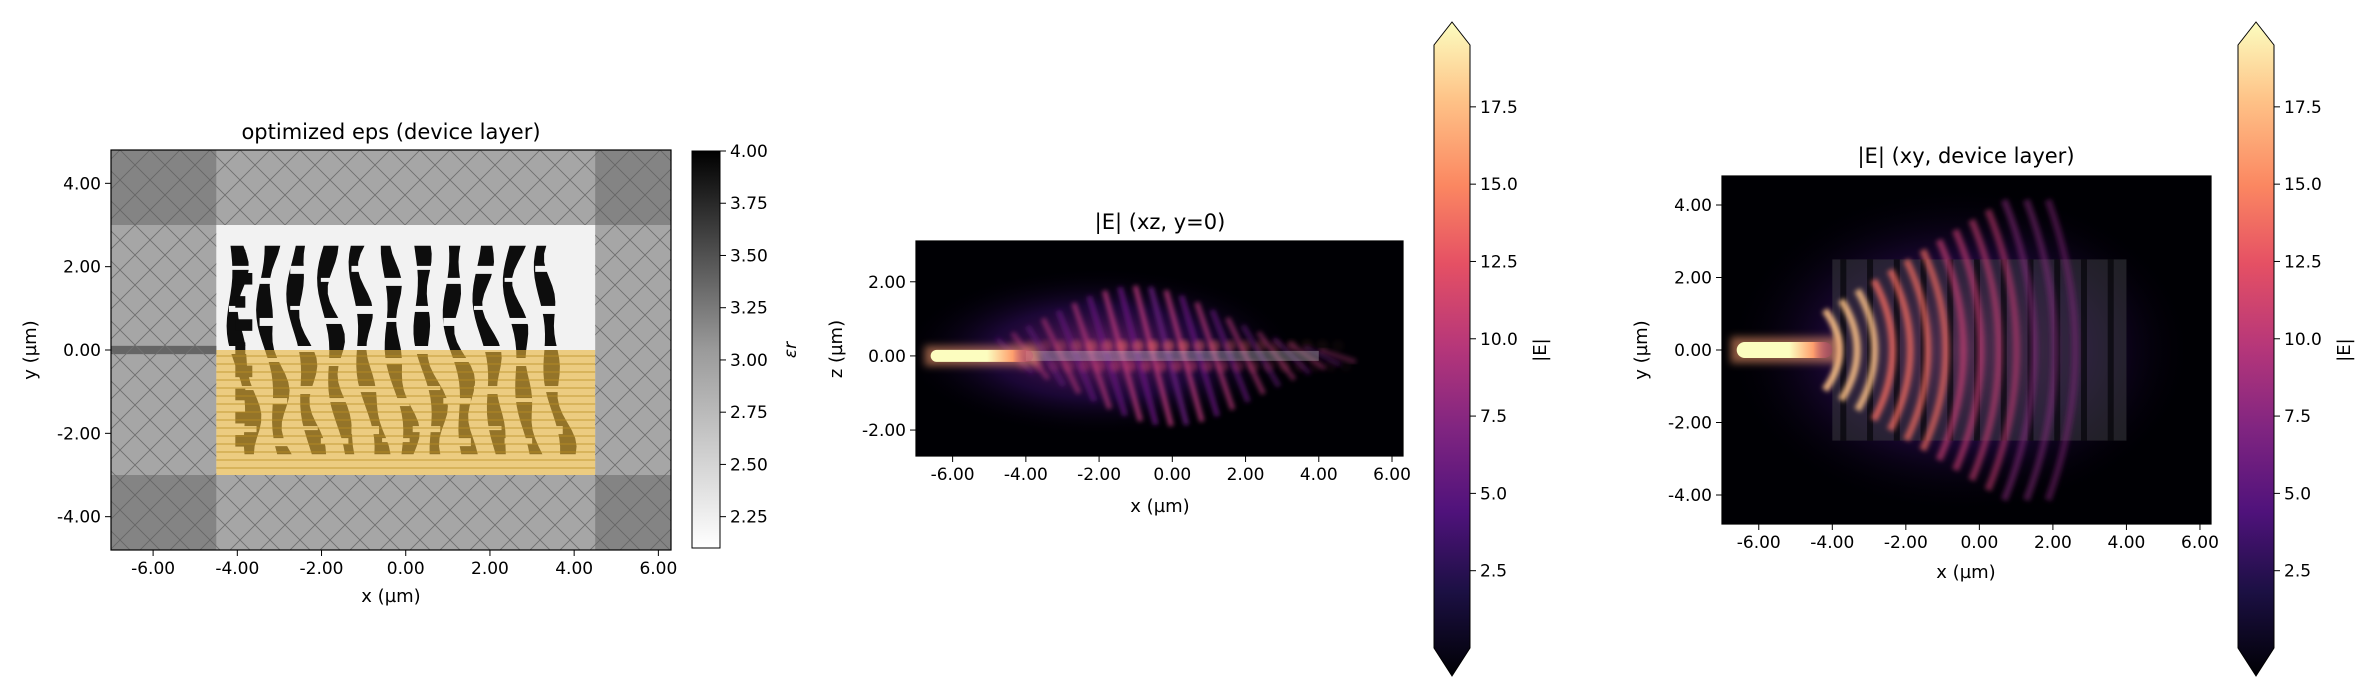 This screenshot has width=2380, height=700. What do you see at coordinates (1499, 340) in the screenshot?
I see `field-xz-colorbar-tick-label: 10.0` at bounding box center [1499, 340].